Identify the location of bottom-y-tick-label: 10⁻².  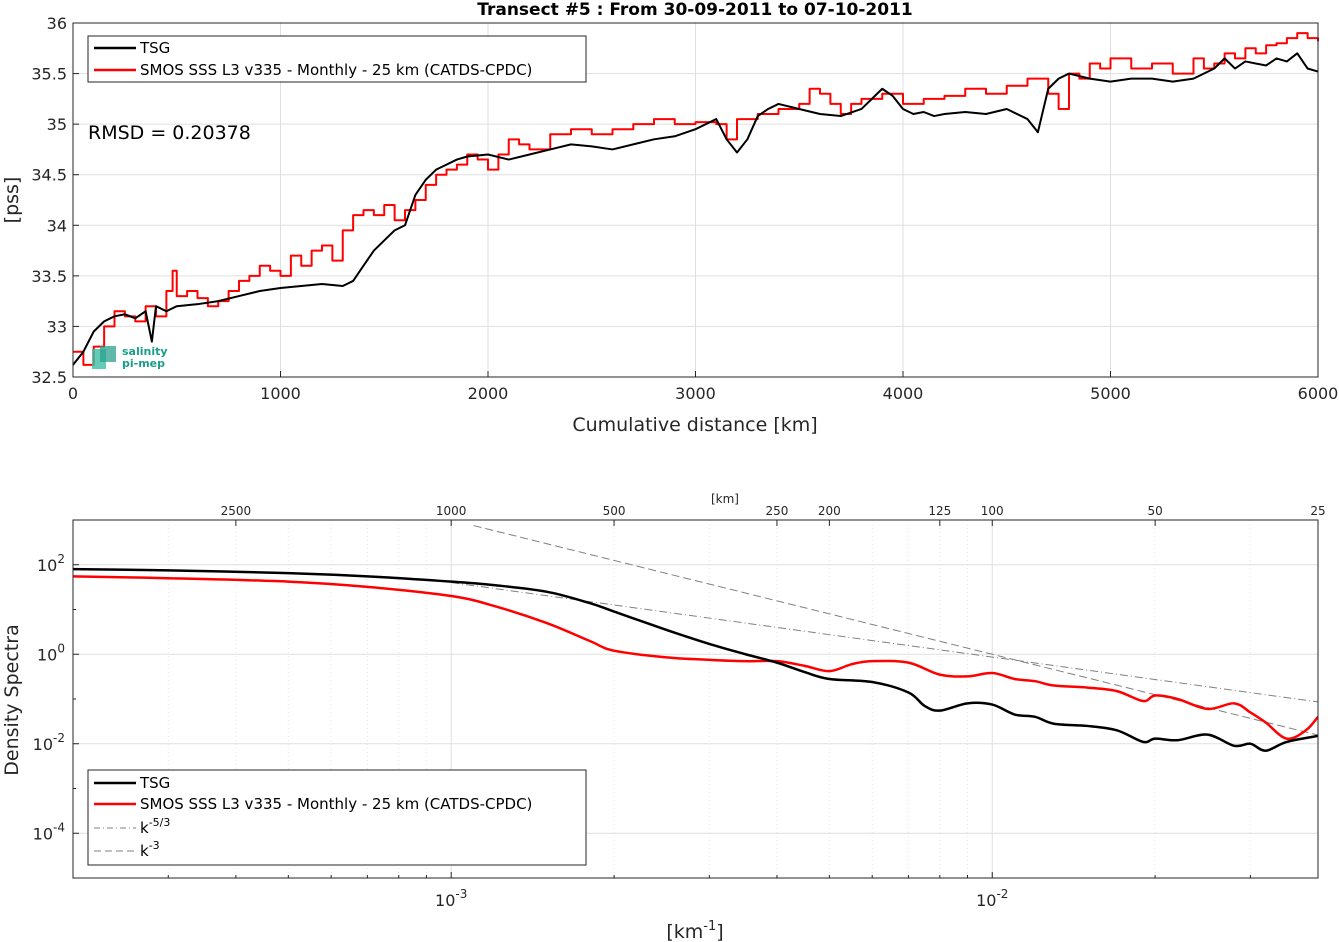
(49, 742).